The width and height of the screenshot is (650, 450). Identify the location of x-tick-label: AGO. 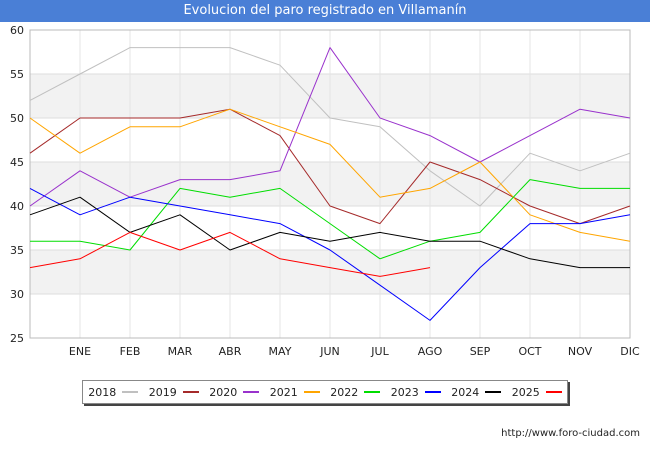
(430, 351).